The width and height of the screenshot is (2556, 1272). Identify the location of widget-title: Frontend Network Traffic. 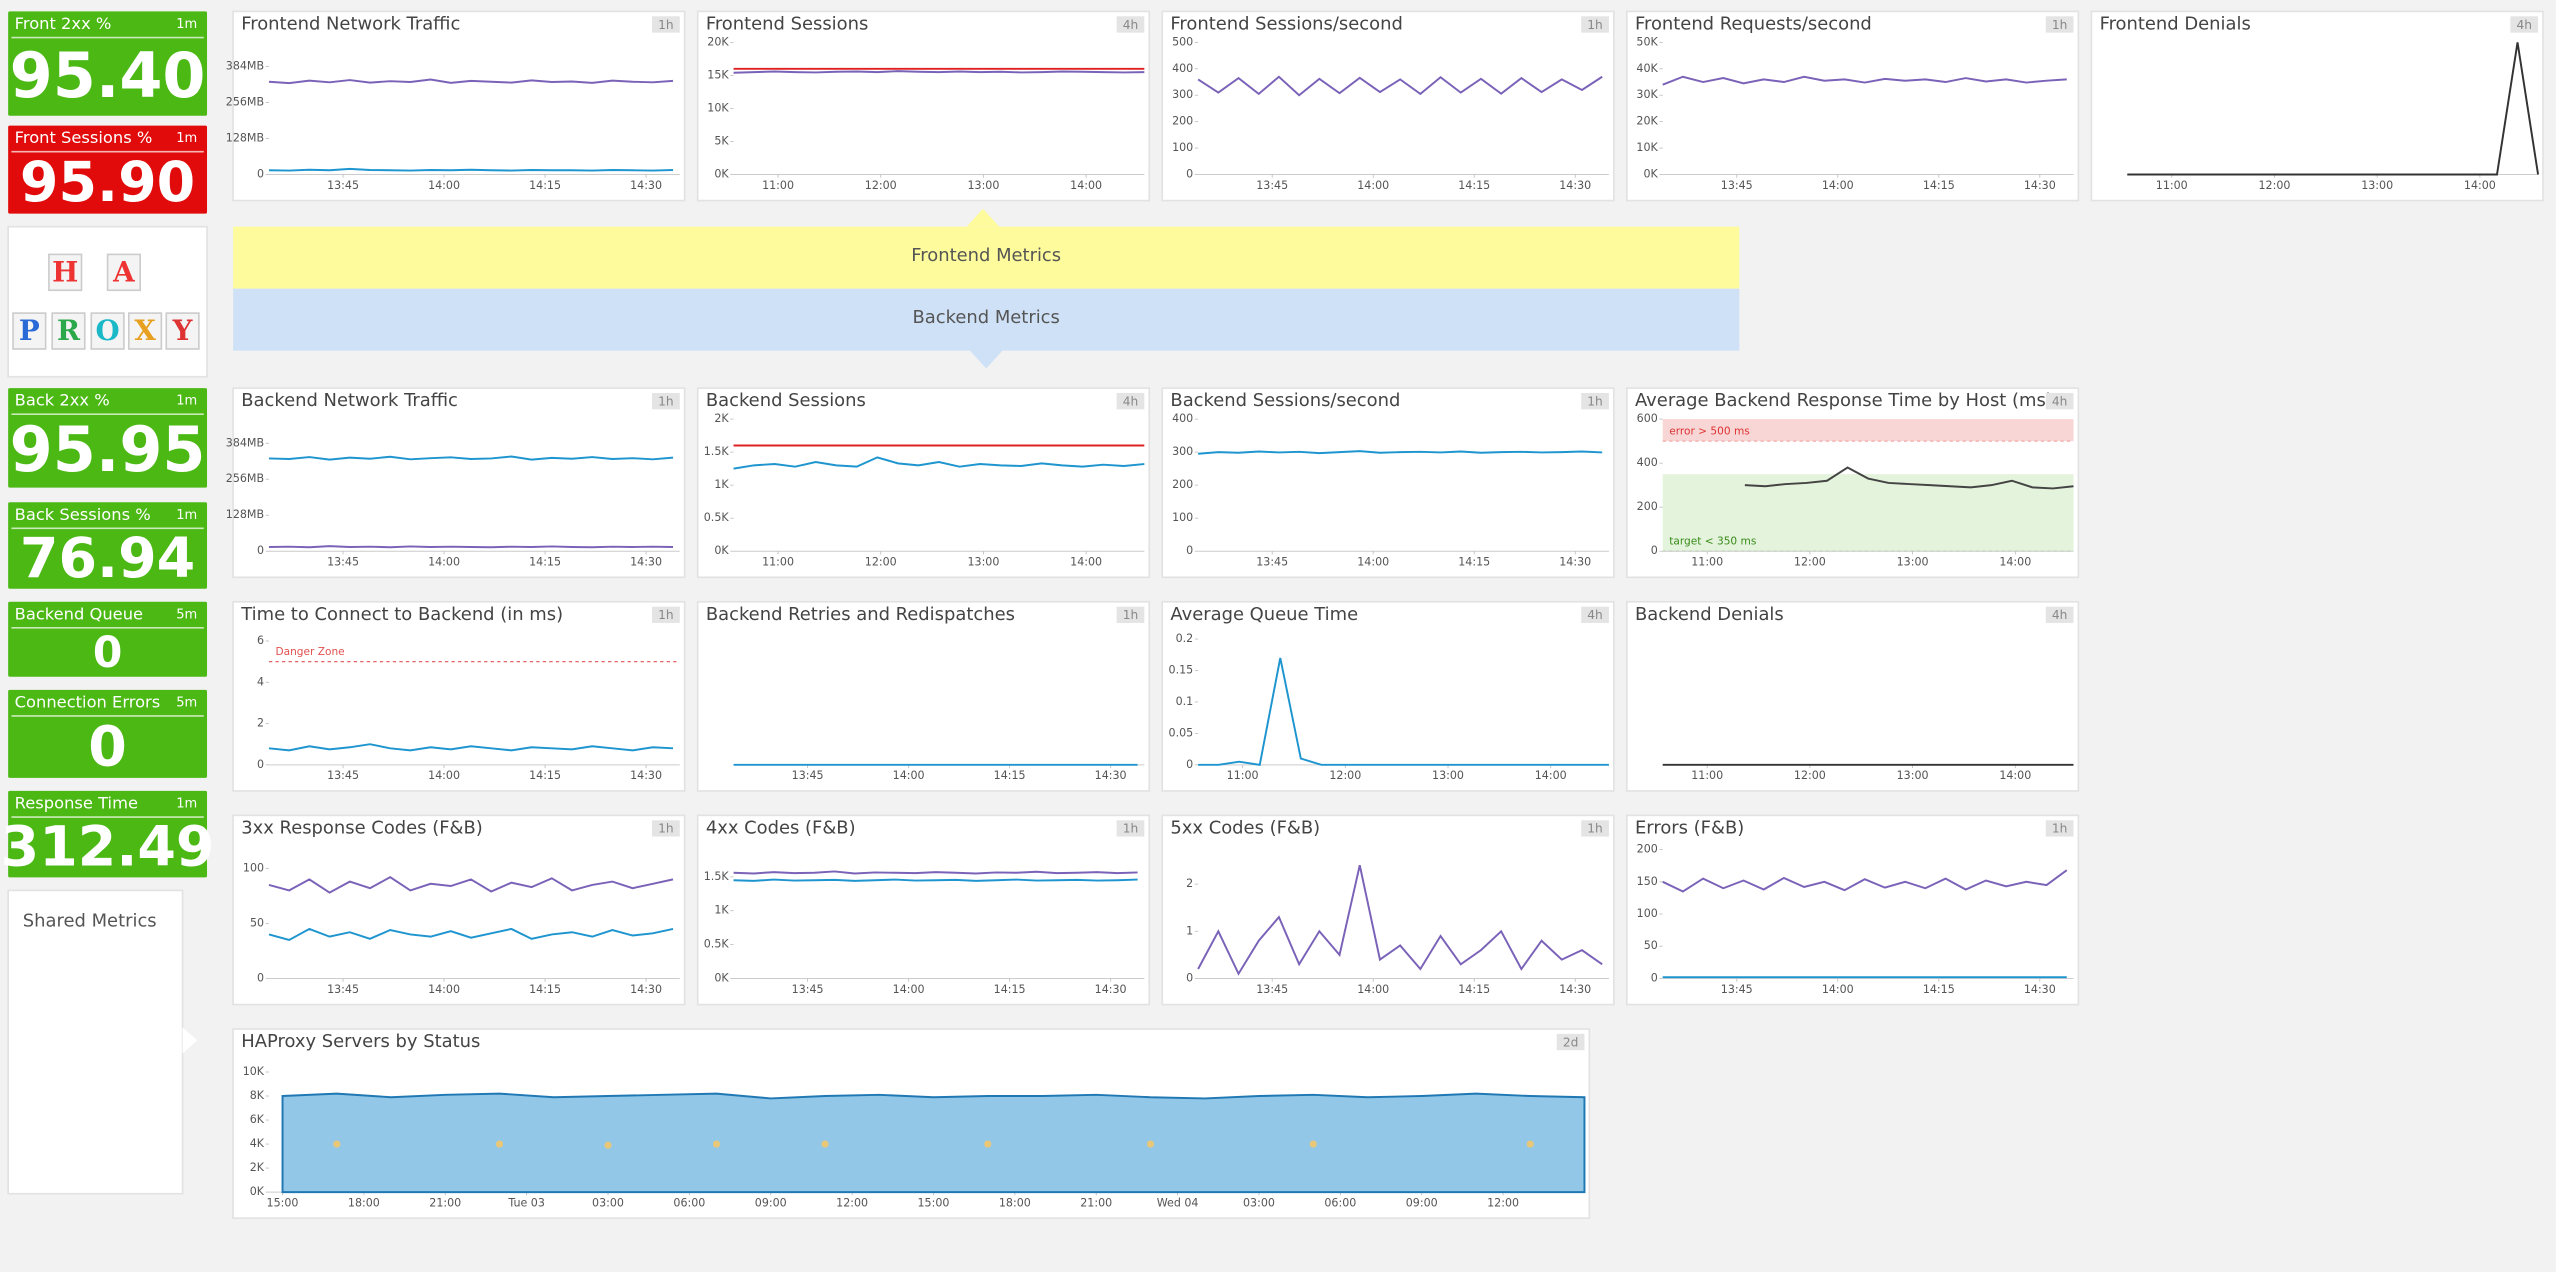
(350, 23).